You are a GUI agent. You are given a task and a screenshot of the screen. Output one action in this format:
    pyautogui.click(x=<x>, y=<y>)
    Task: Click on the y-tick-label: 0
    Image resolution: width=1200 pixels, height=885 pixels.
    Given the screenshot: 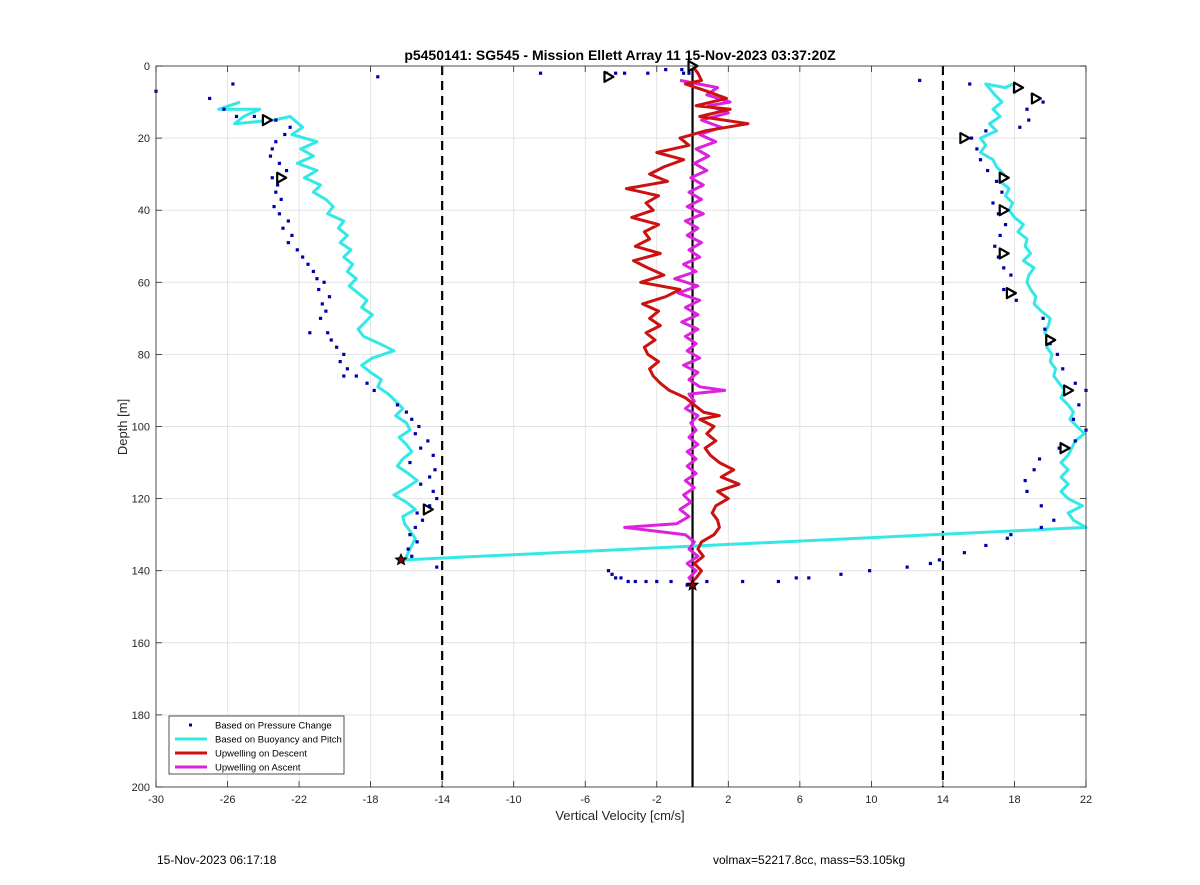 What is the action you would take?
    pyautogui.click(x=147, y=67)
    